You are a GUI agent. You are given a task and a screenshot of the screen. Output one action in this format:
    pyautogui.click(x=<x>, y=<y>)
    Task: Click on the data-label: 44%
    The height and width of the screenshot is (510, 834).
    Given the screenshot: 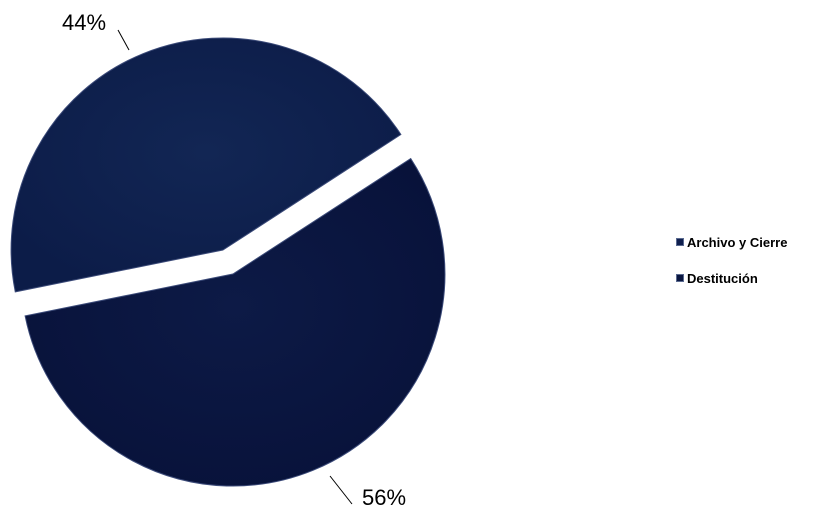 What is the action you would take?
    pyautogui.click(x=84, y=22)
    